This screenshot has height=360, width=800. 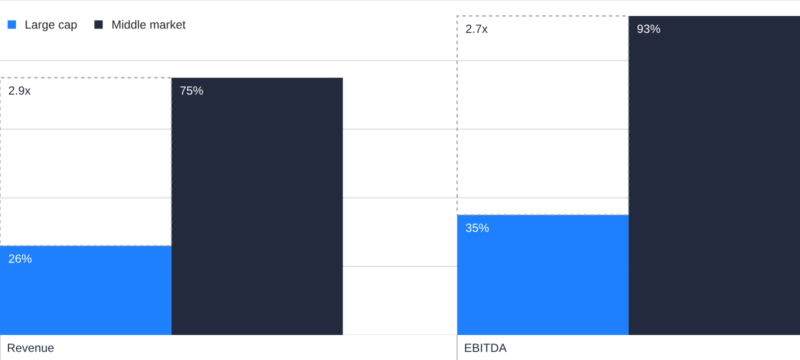 What do you see at coordinates (477, 28) in the screenshot?
I see `annotation: 2.7x` at bounding box center [477, 28].